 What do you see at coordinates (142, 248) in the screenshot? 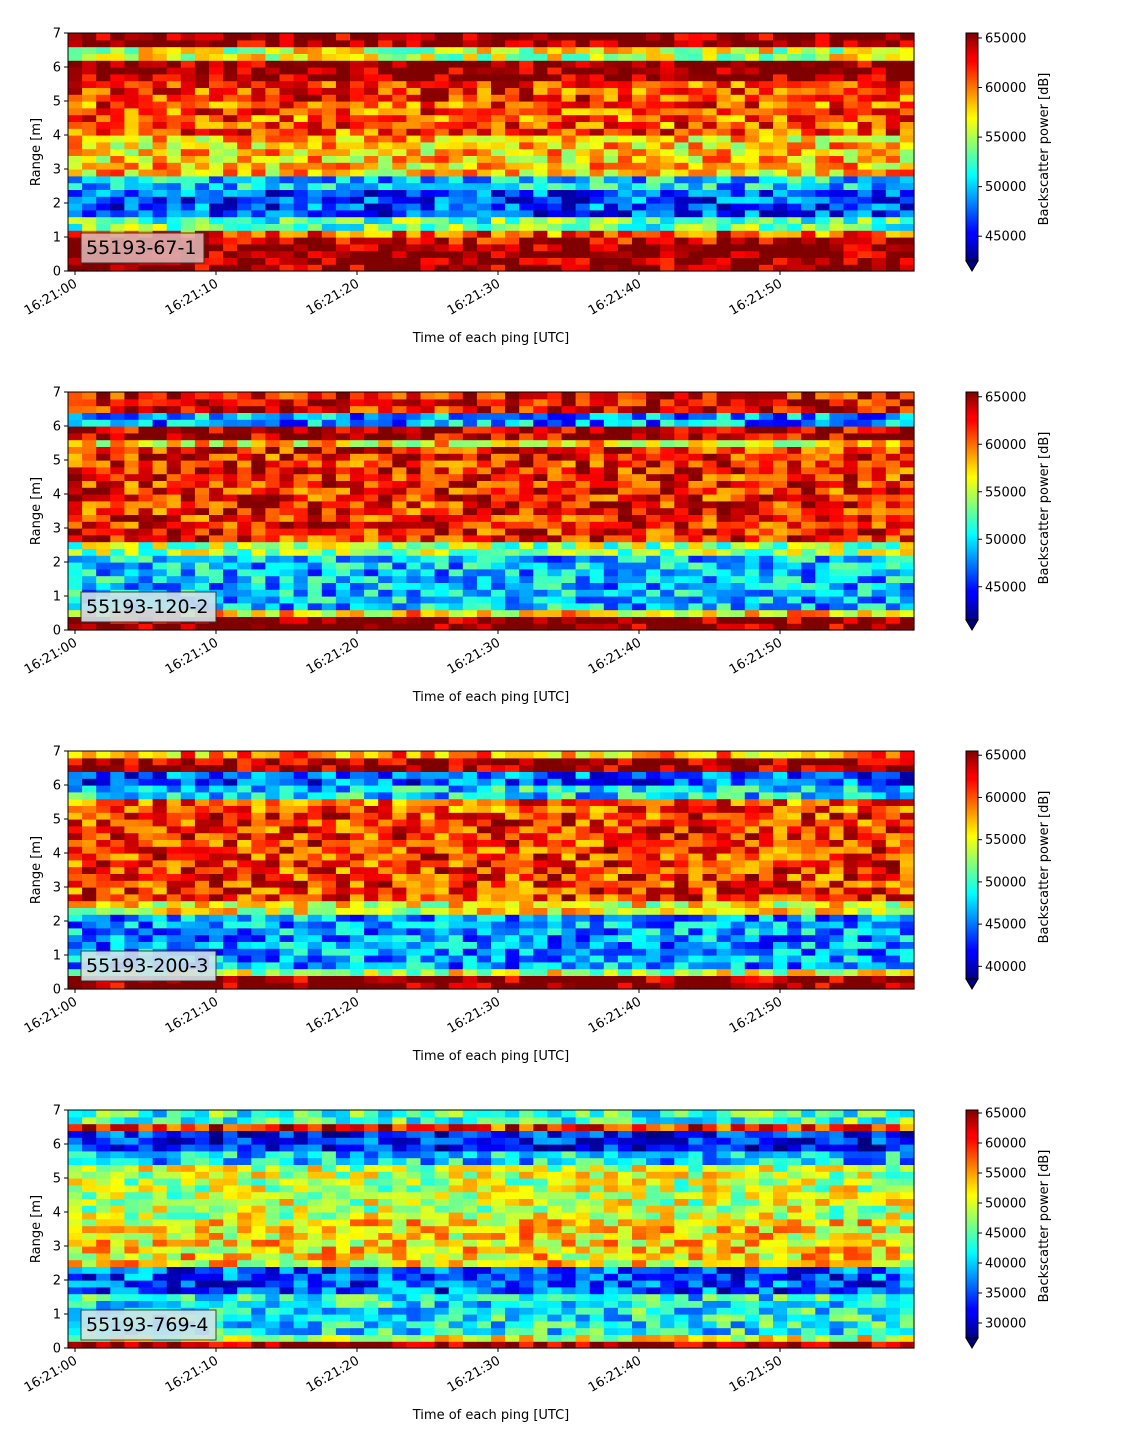
I see `label-box: 55193-67-1` at bounding box center [142, 248].